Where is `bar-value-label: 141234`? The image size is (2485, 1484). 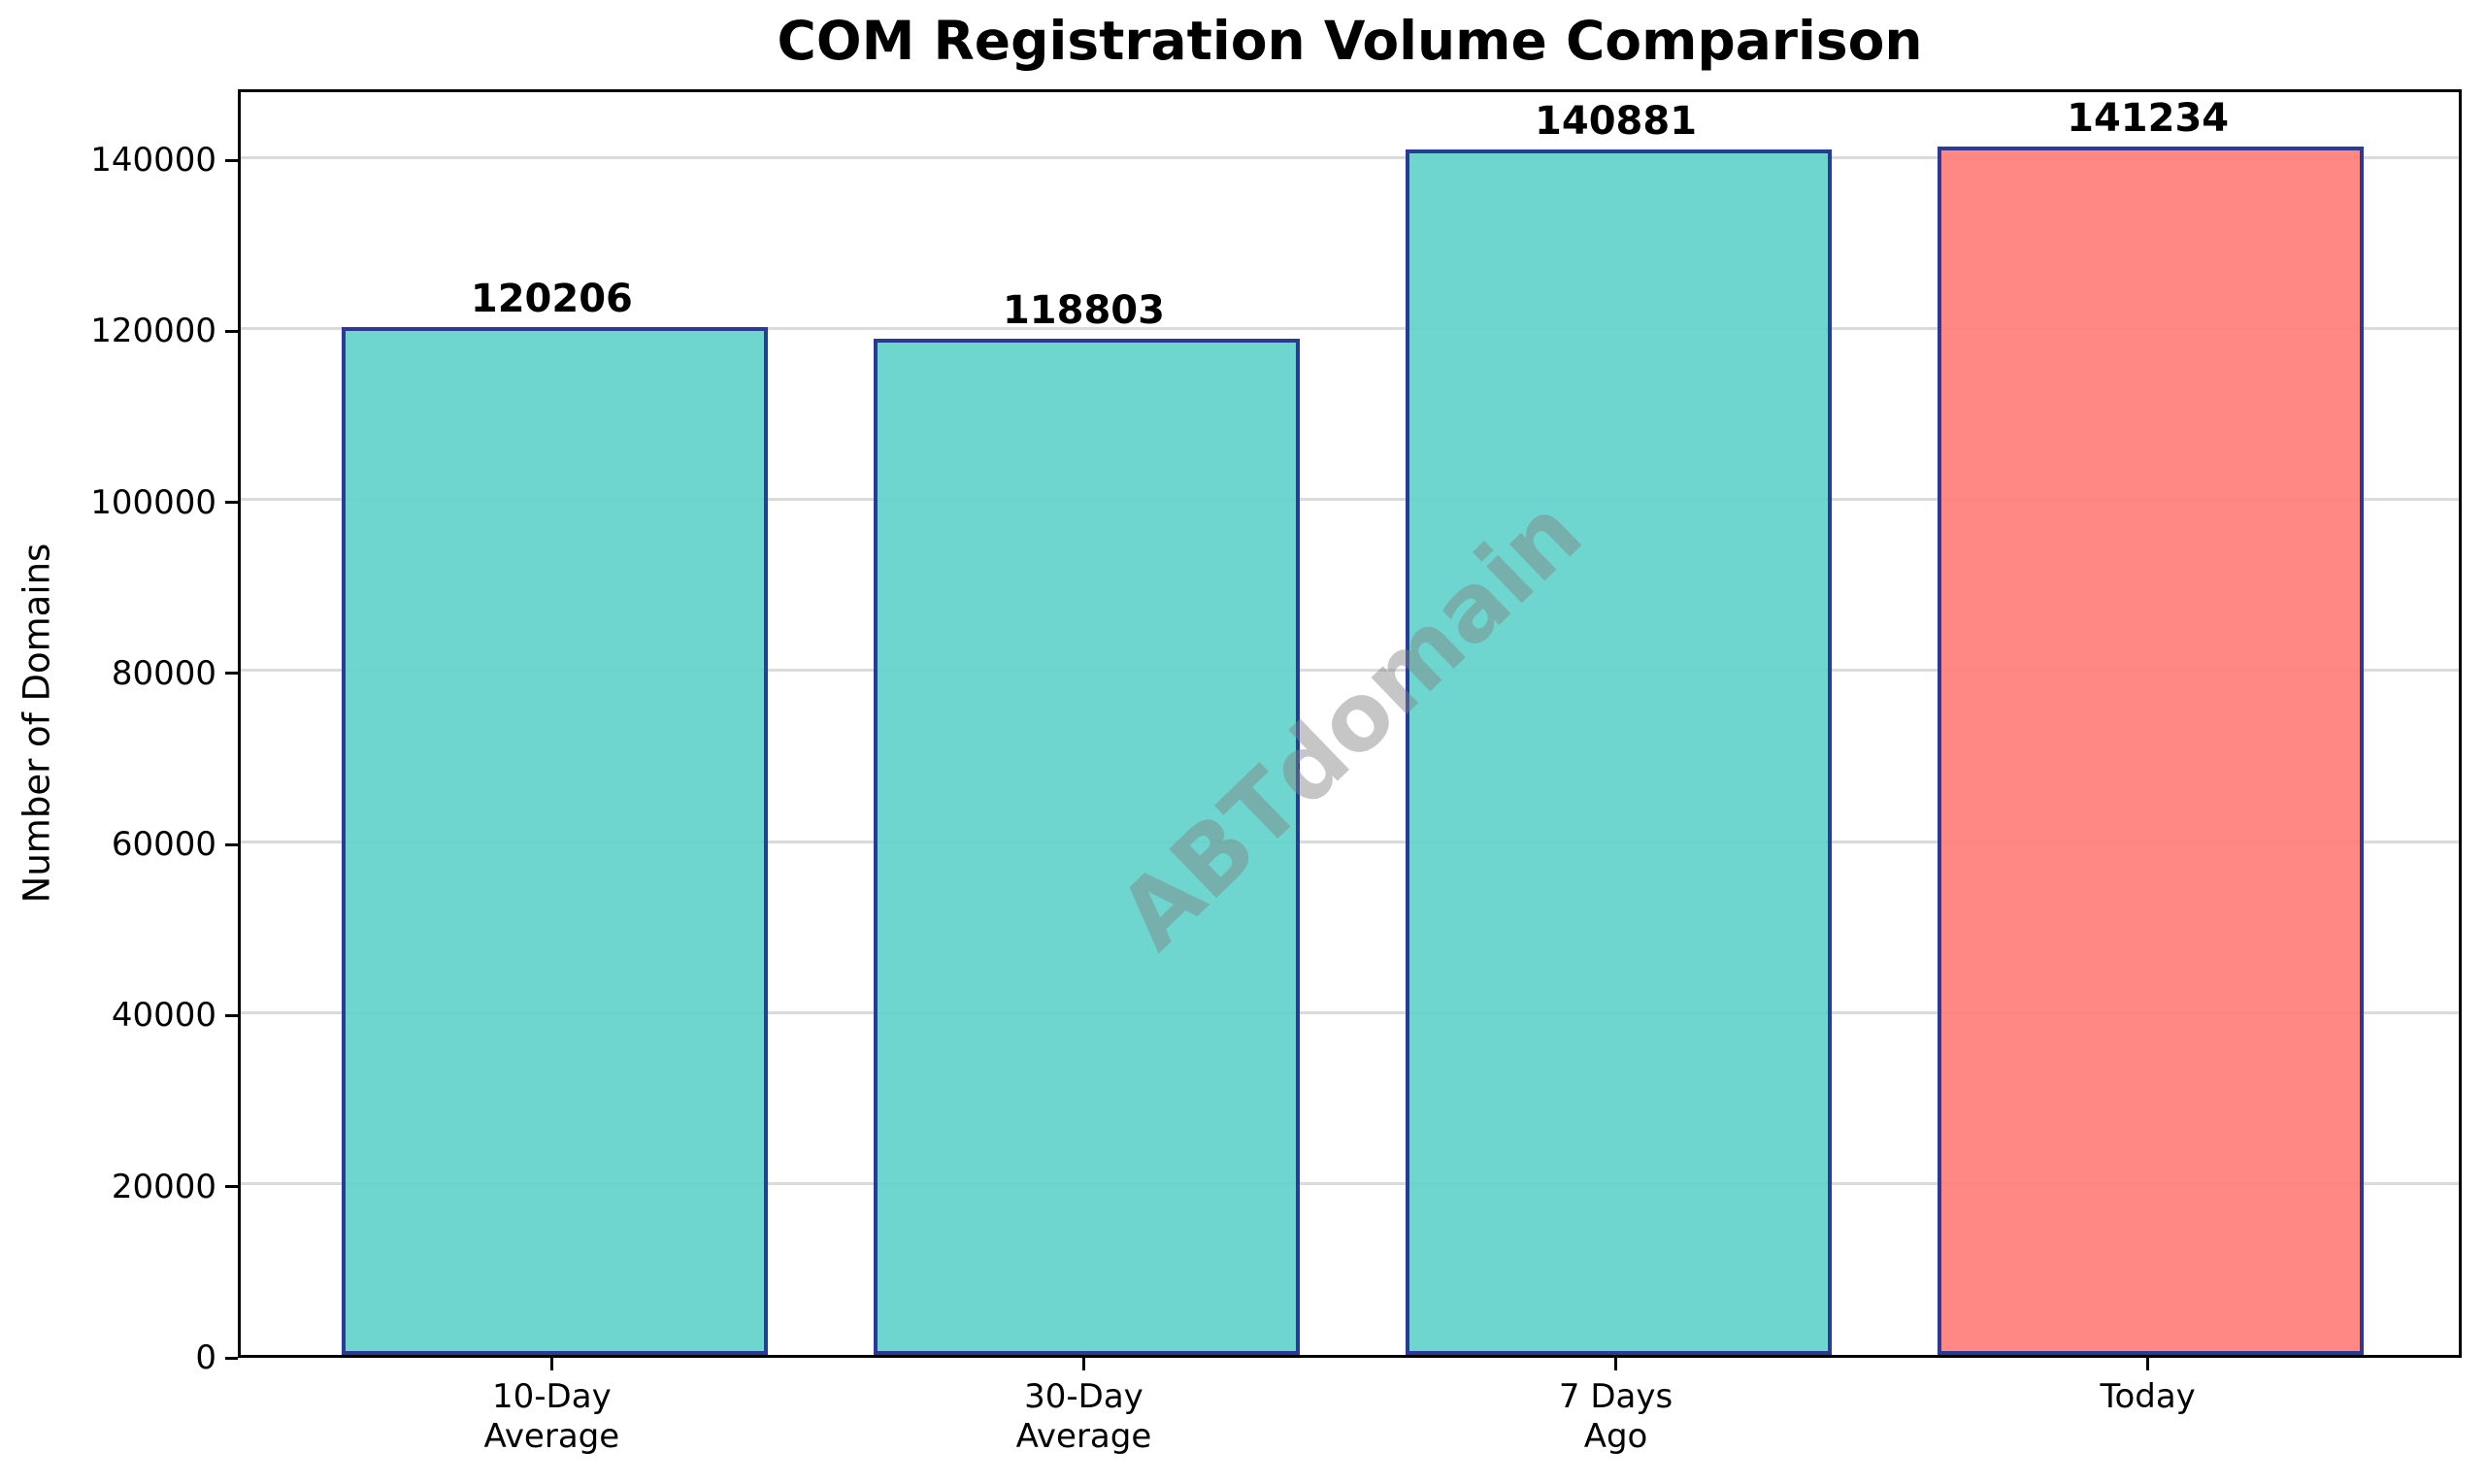
bar-value-label: 141234 is located at coordinates (2149, 119).